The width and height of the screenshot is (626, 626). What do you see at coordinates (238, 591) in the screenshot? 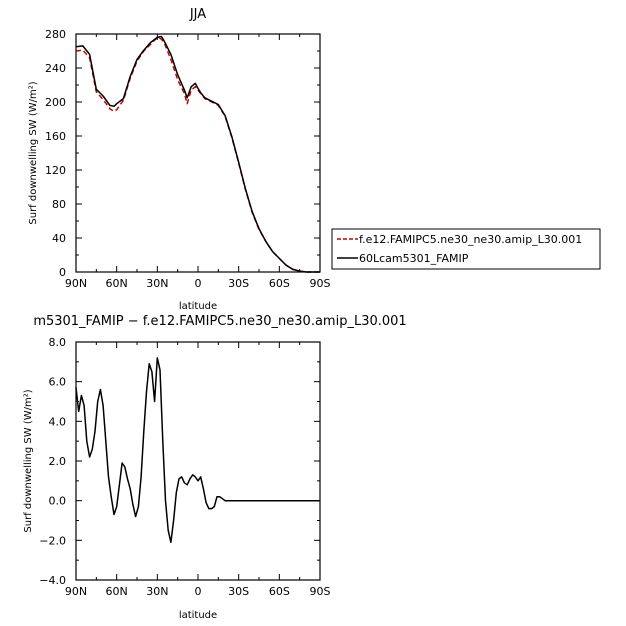
I see `bottom-x-tick-label: 30S` at bounding box center [238, 591].